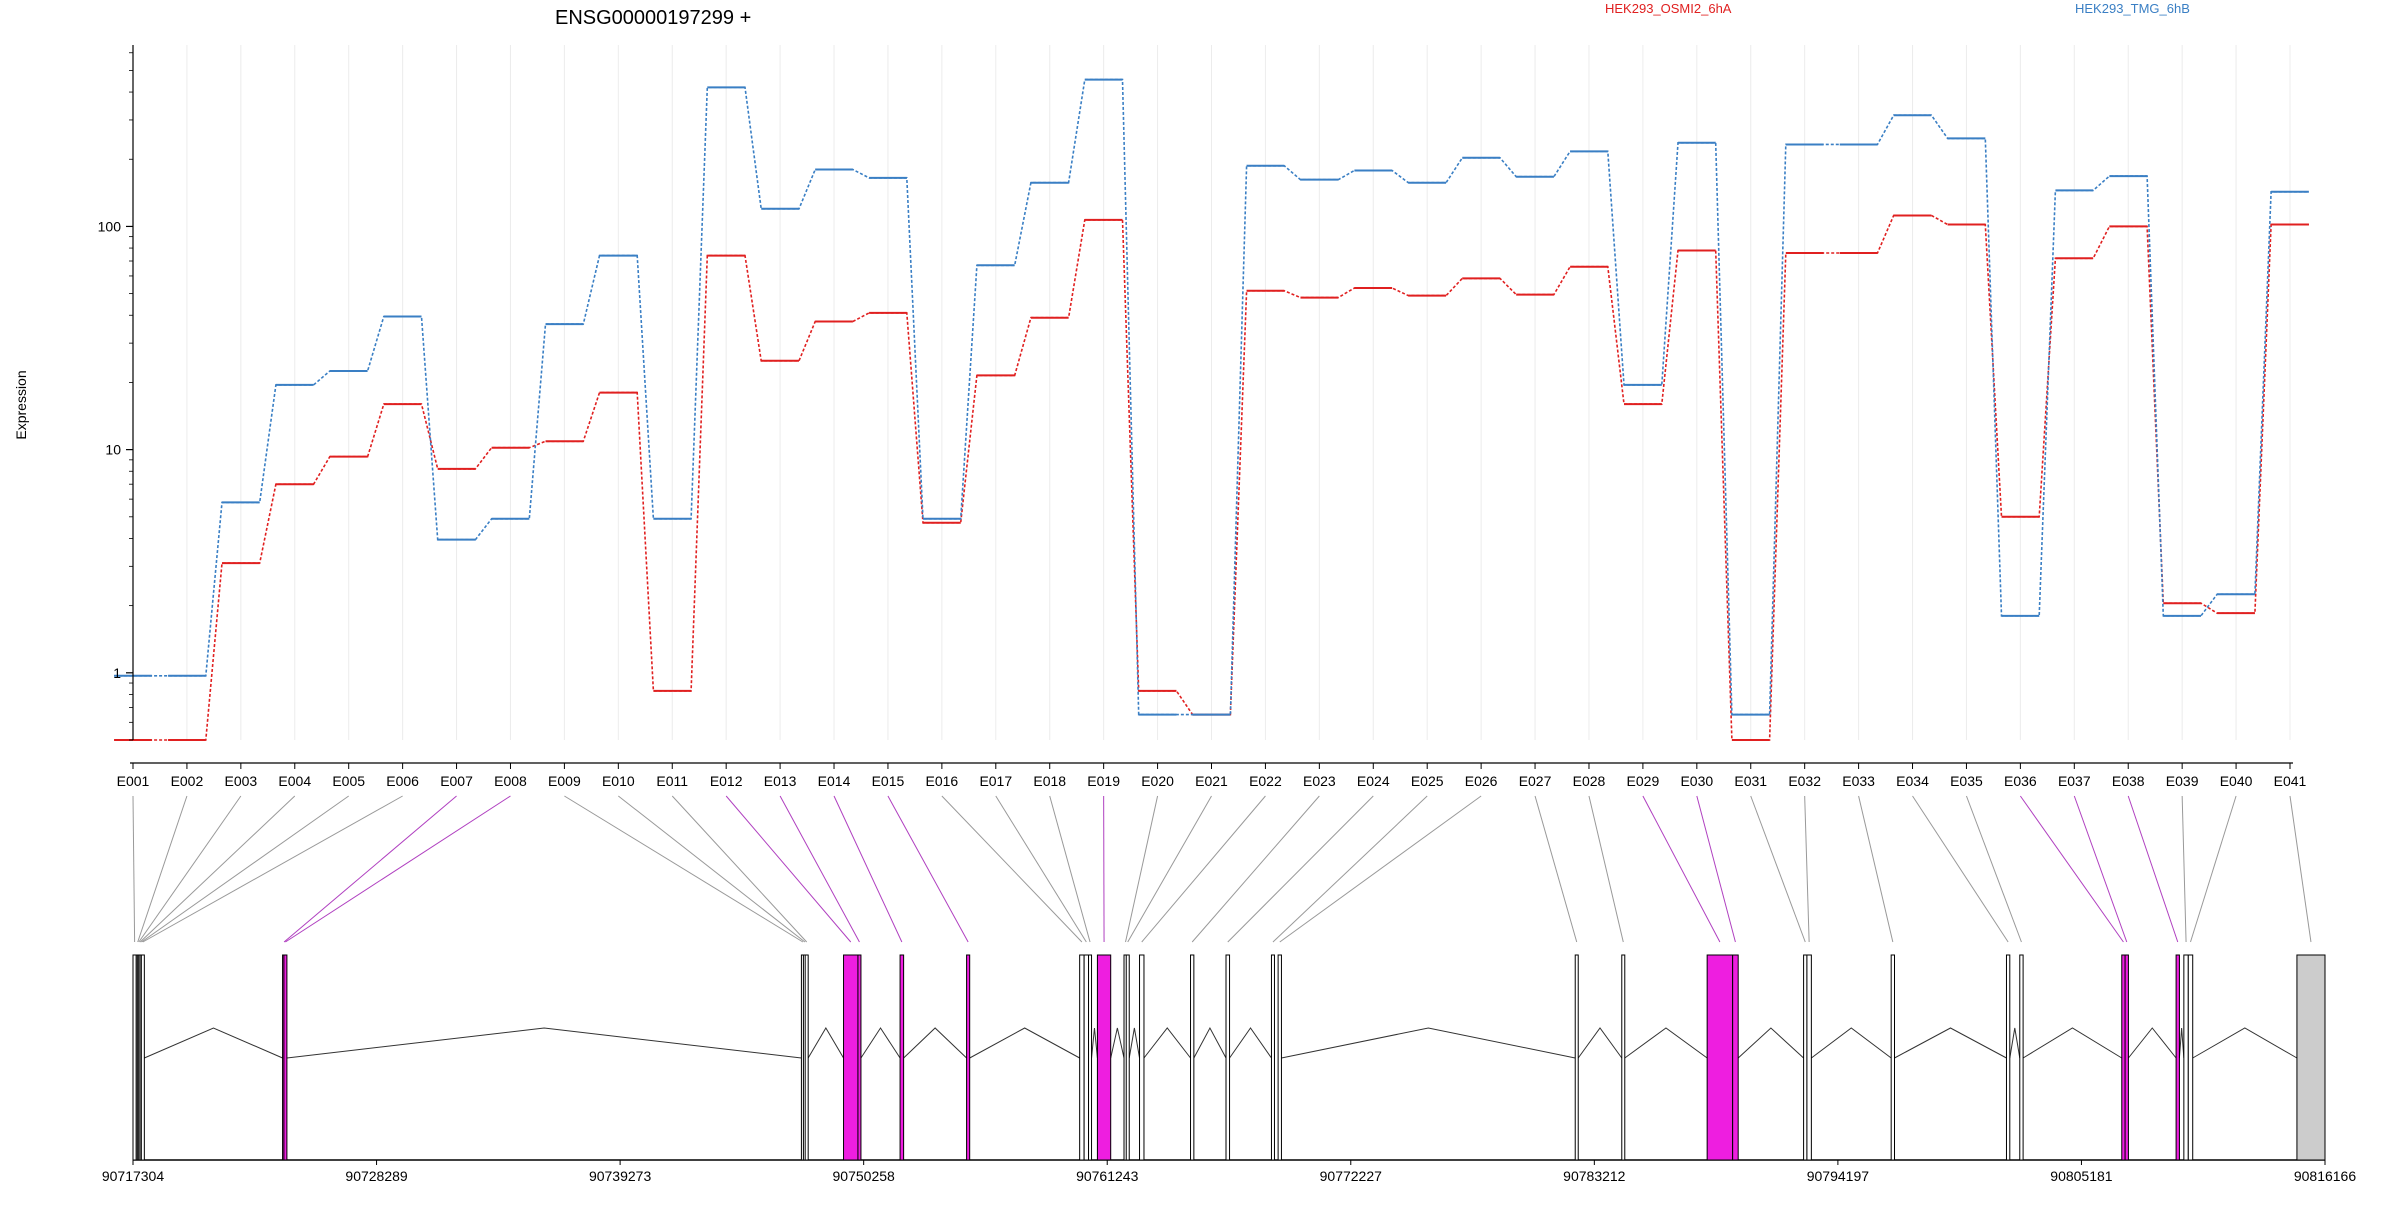 The width and height of the screenshot is (2400, 1205). Describe the element at coordinates (1373, 781) in the screenshot. I see `x-tick-label-E024: E024` at that location.